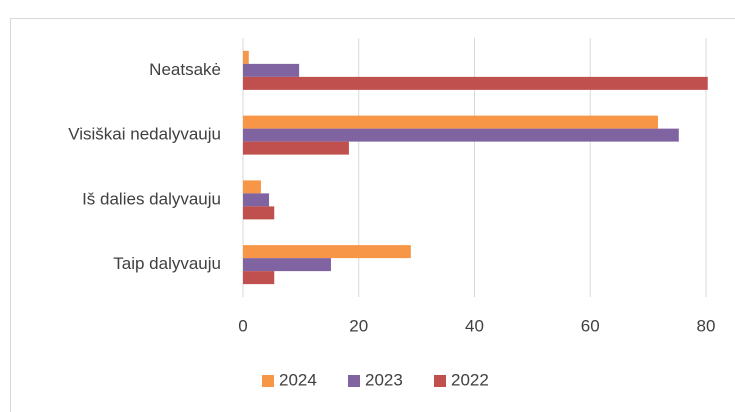 The height and width of the screenshot is (412, 735). I want to click on x-tick-label: 60, so click(590, 325).